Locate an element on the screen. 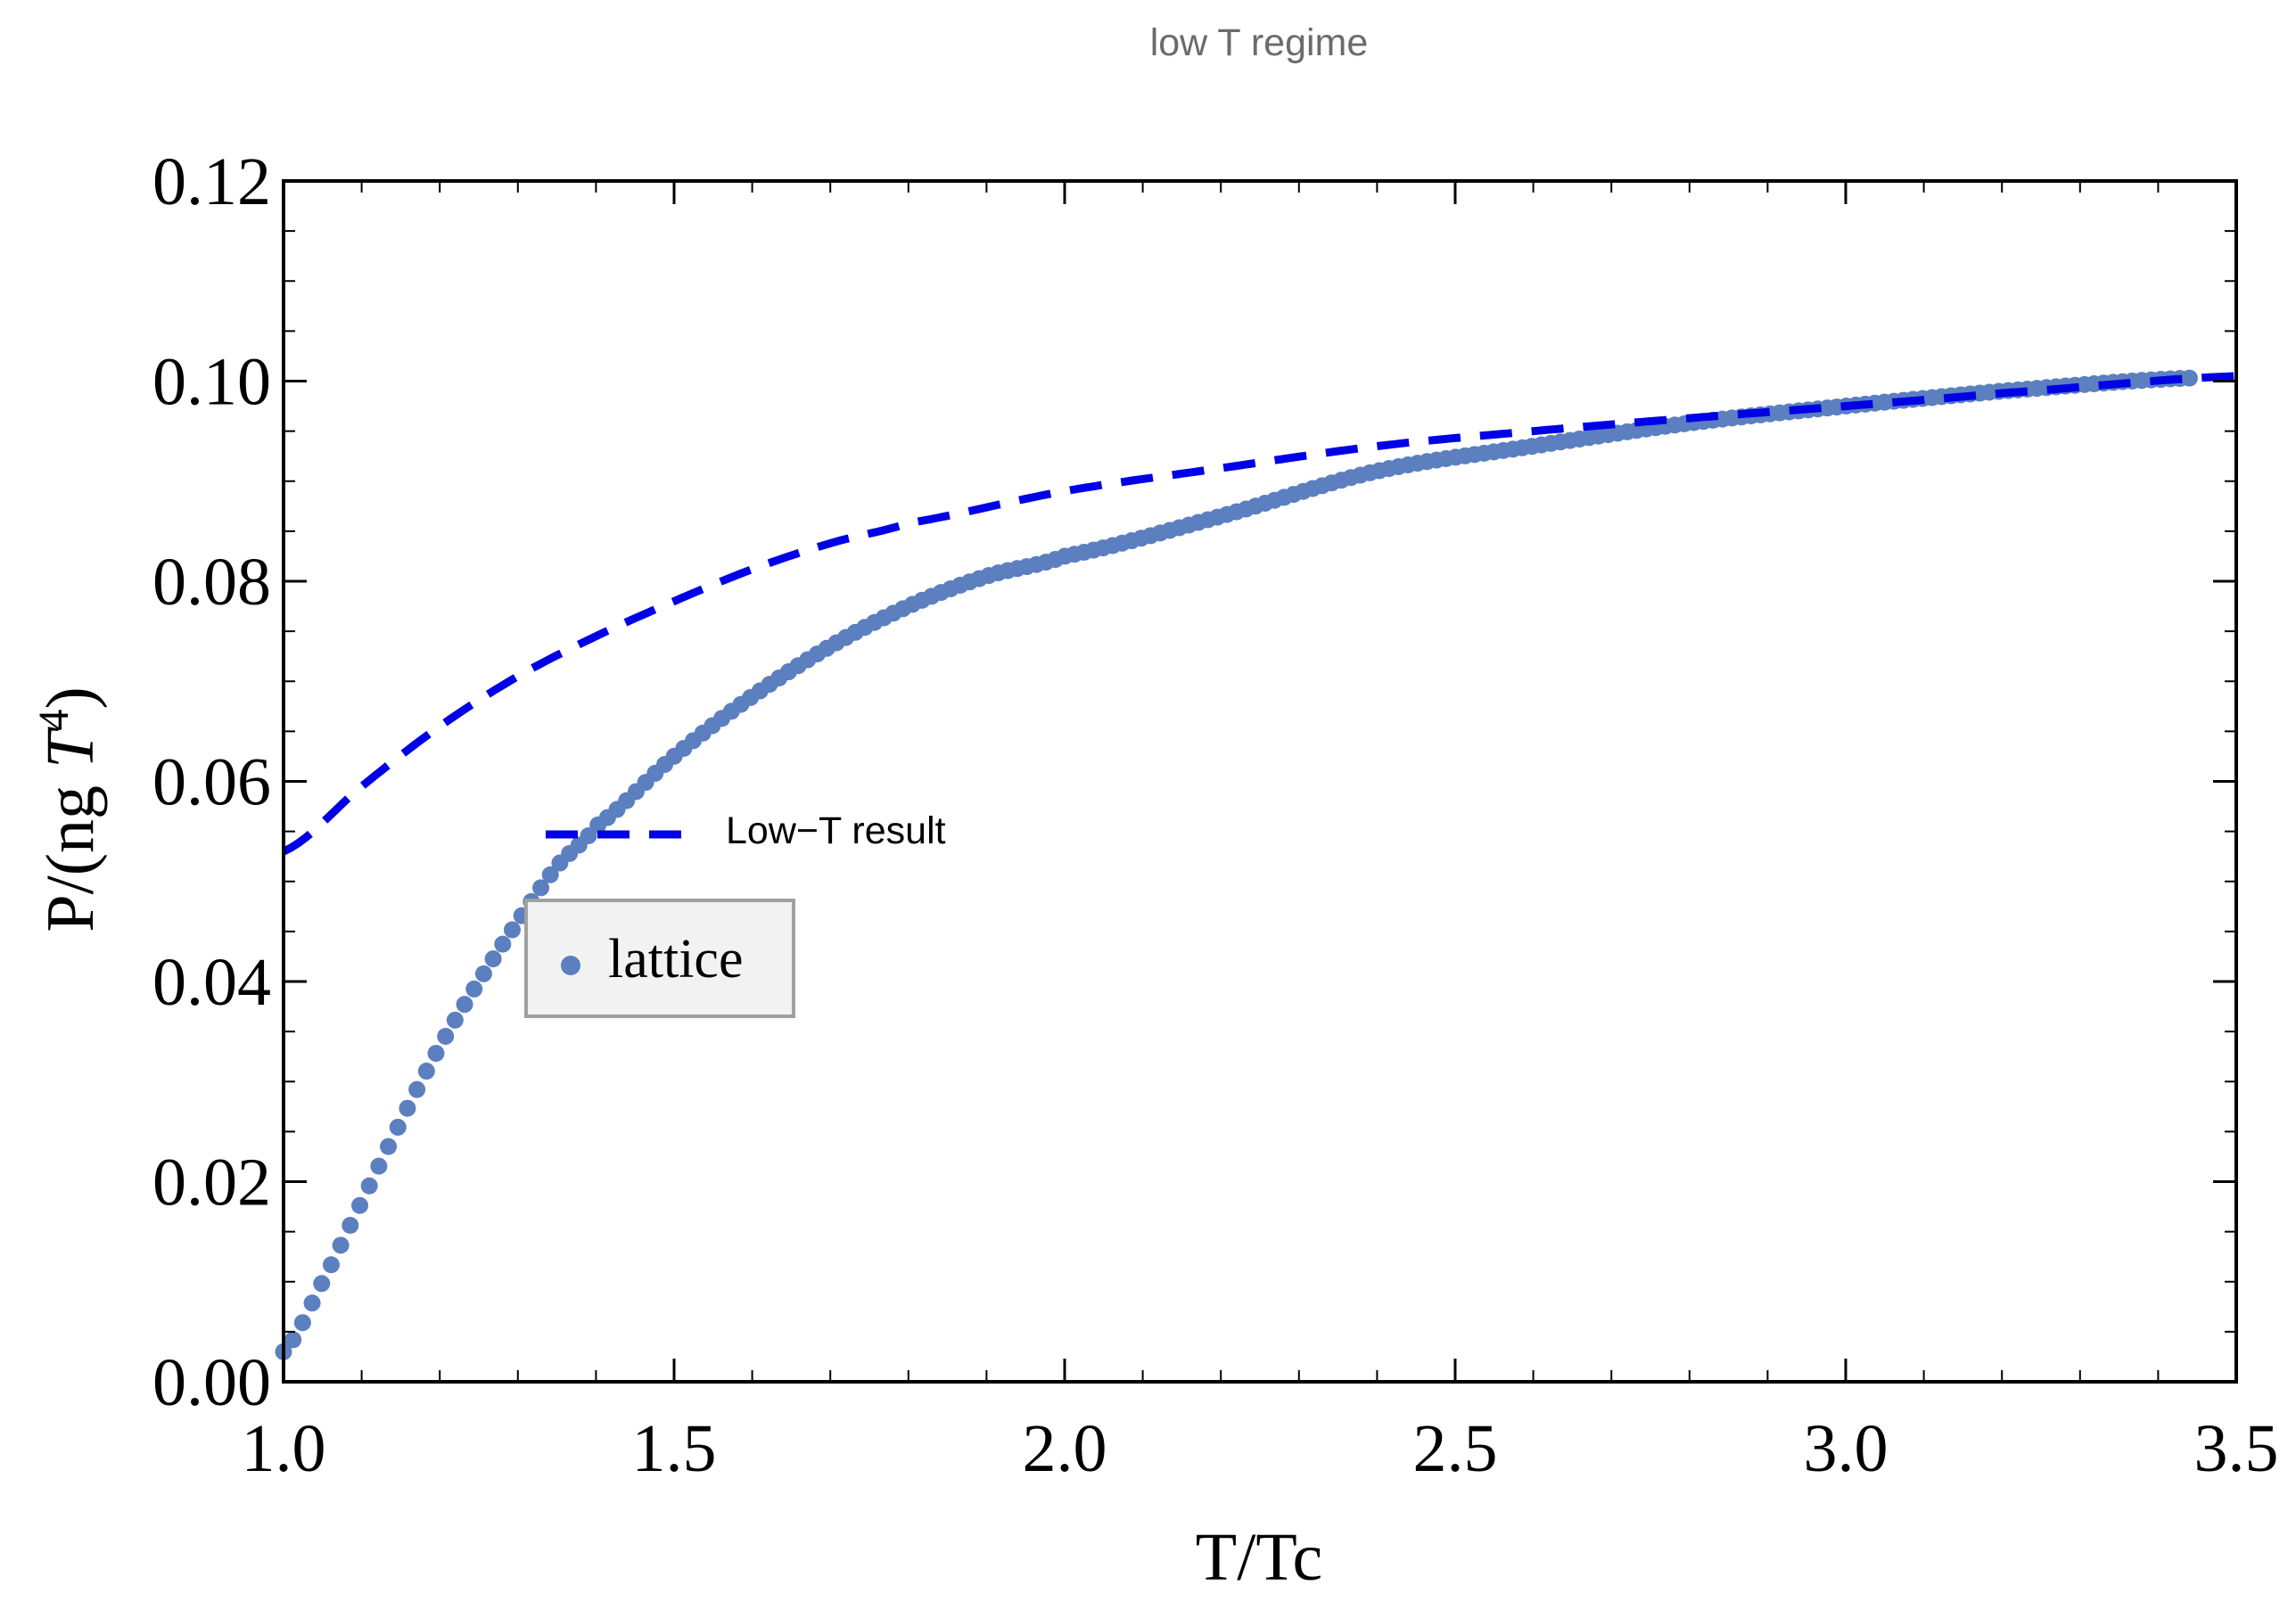 Image resolution: width=2296 pixels, height=1610 pixels. y-tick-label: 0.08 is located at coordinates (211, 582).